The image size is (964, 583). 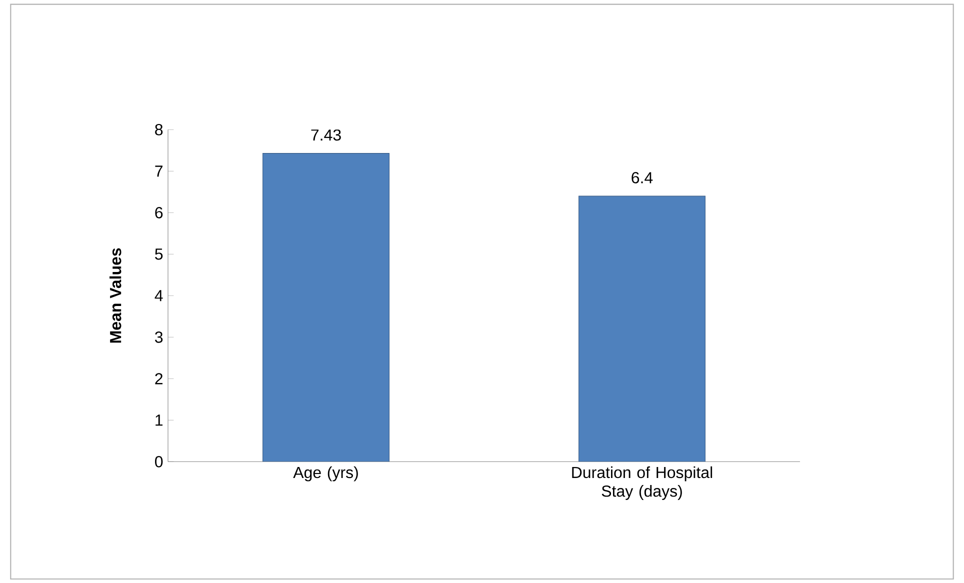 What do you see at coordinates (159, 462) in the screenshot?
I see `y-tick-label: 0` at bounding box center [159, 462].